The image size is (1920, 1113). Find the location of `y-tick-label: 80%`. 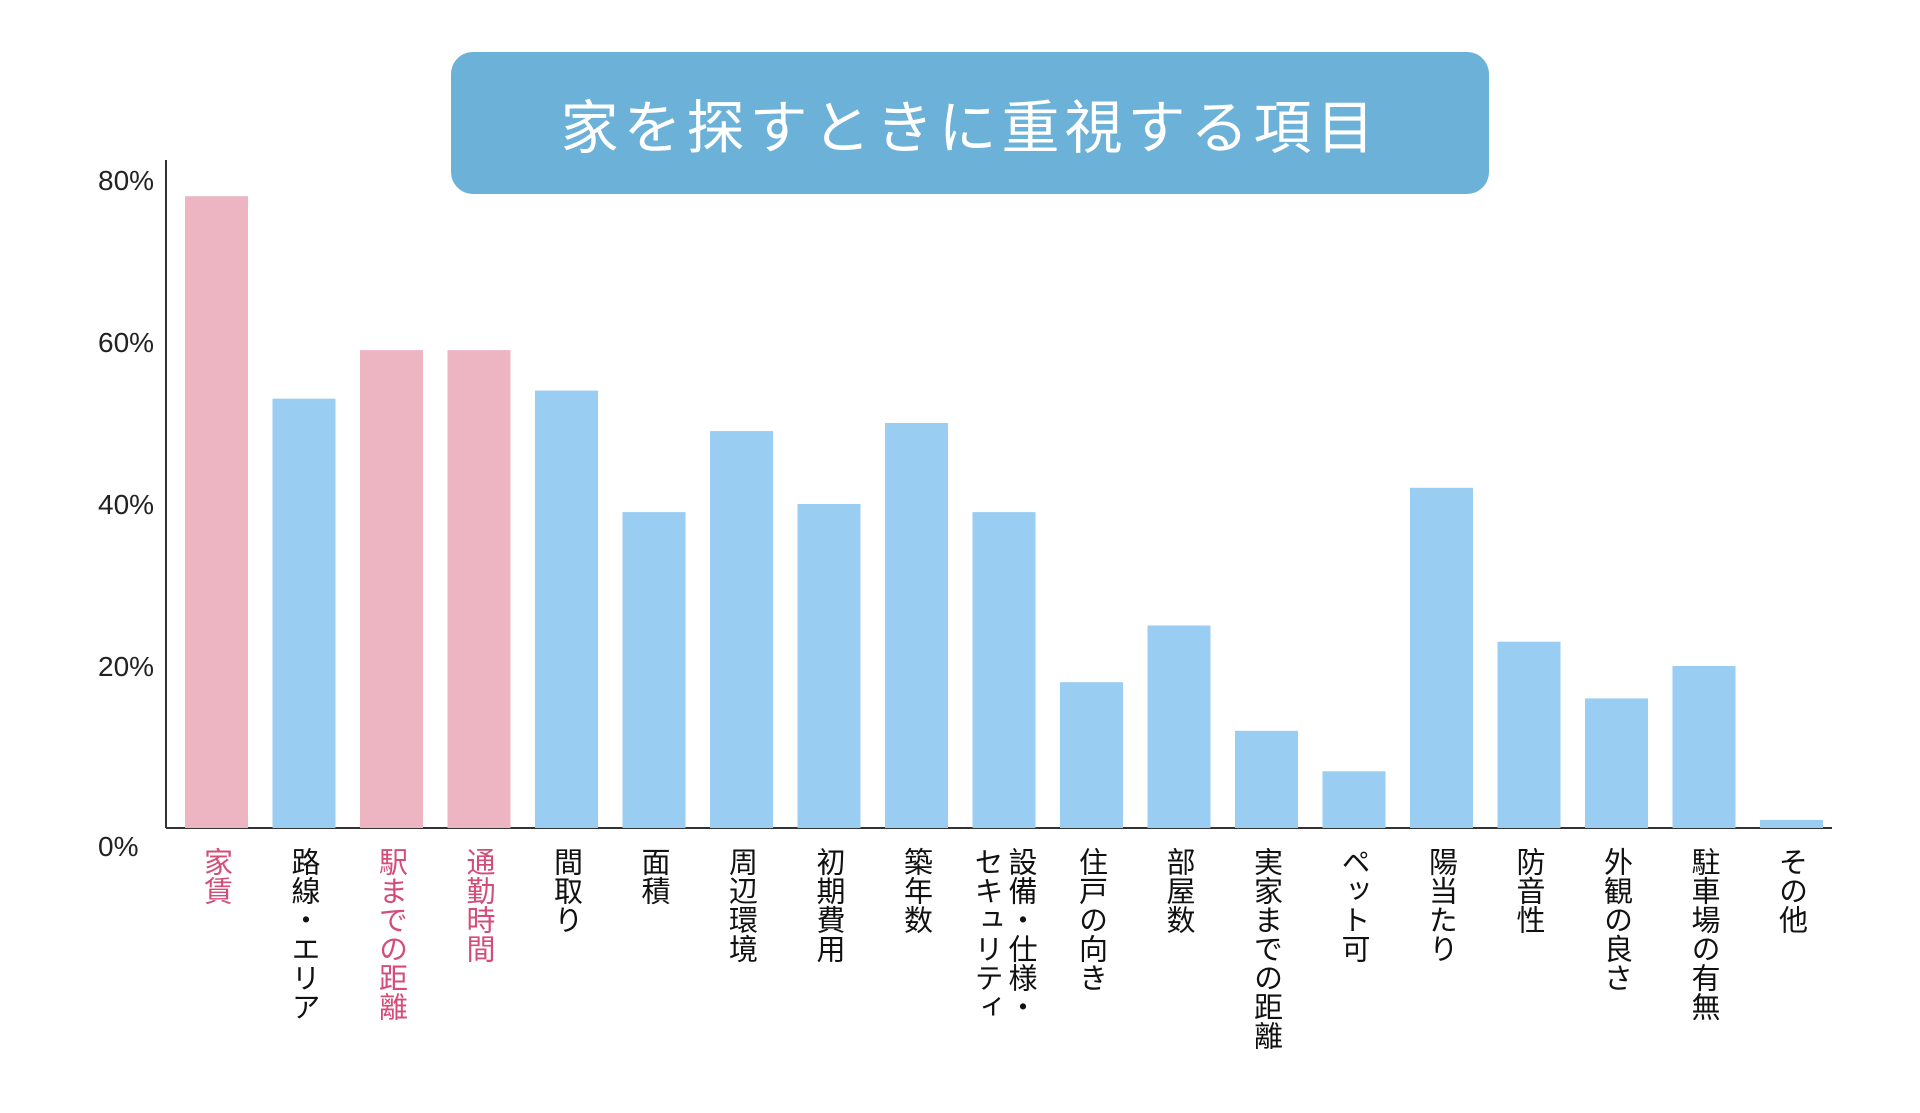

y-tick-label: 80% is located at coordinates (126, 180).